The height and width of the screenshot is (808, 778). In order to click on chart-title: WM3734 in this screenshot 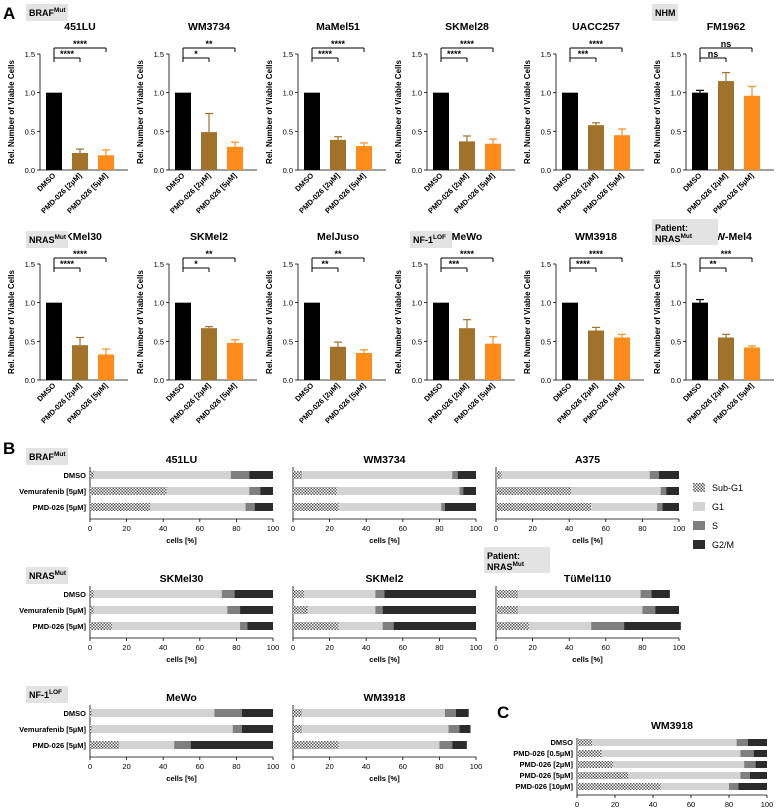, I will do `click(209, 27)`.